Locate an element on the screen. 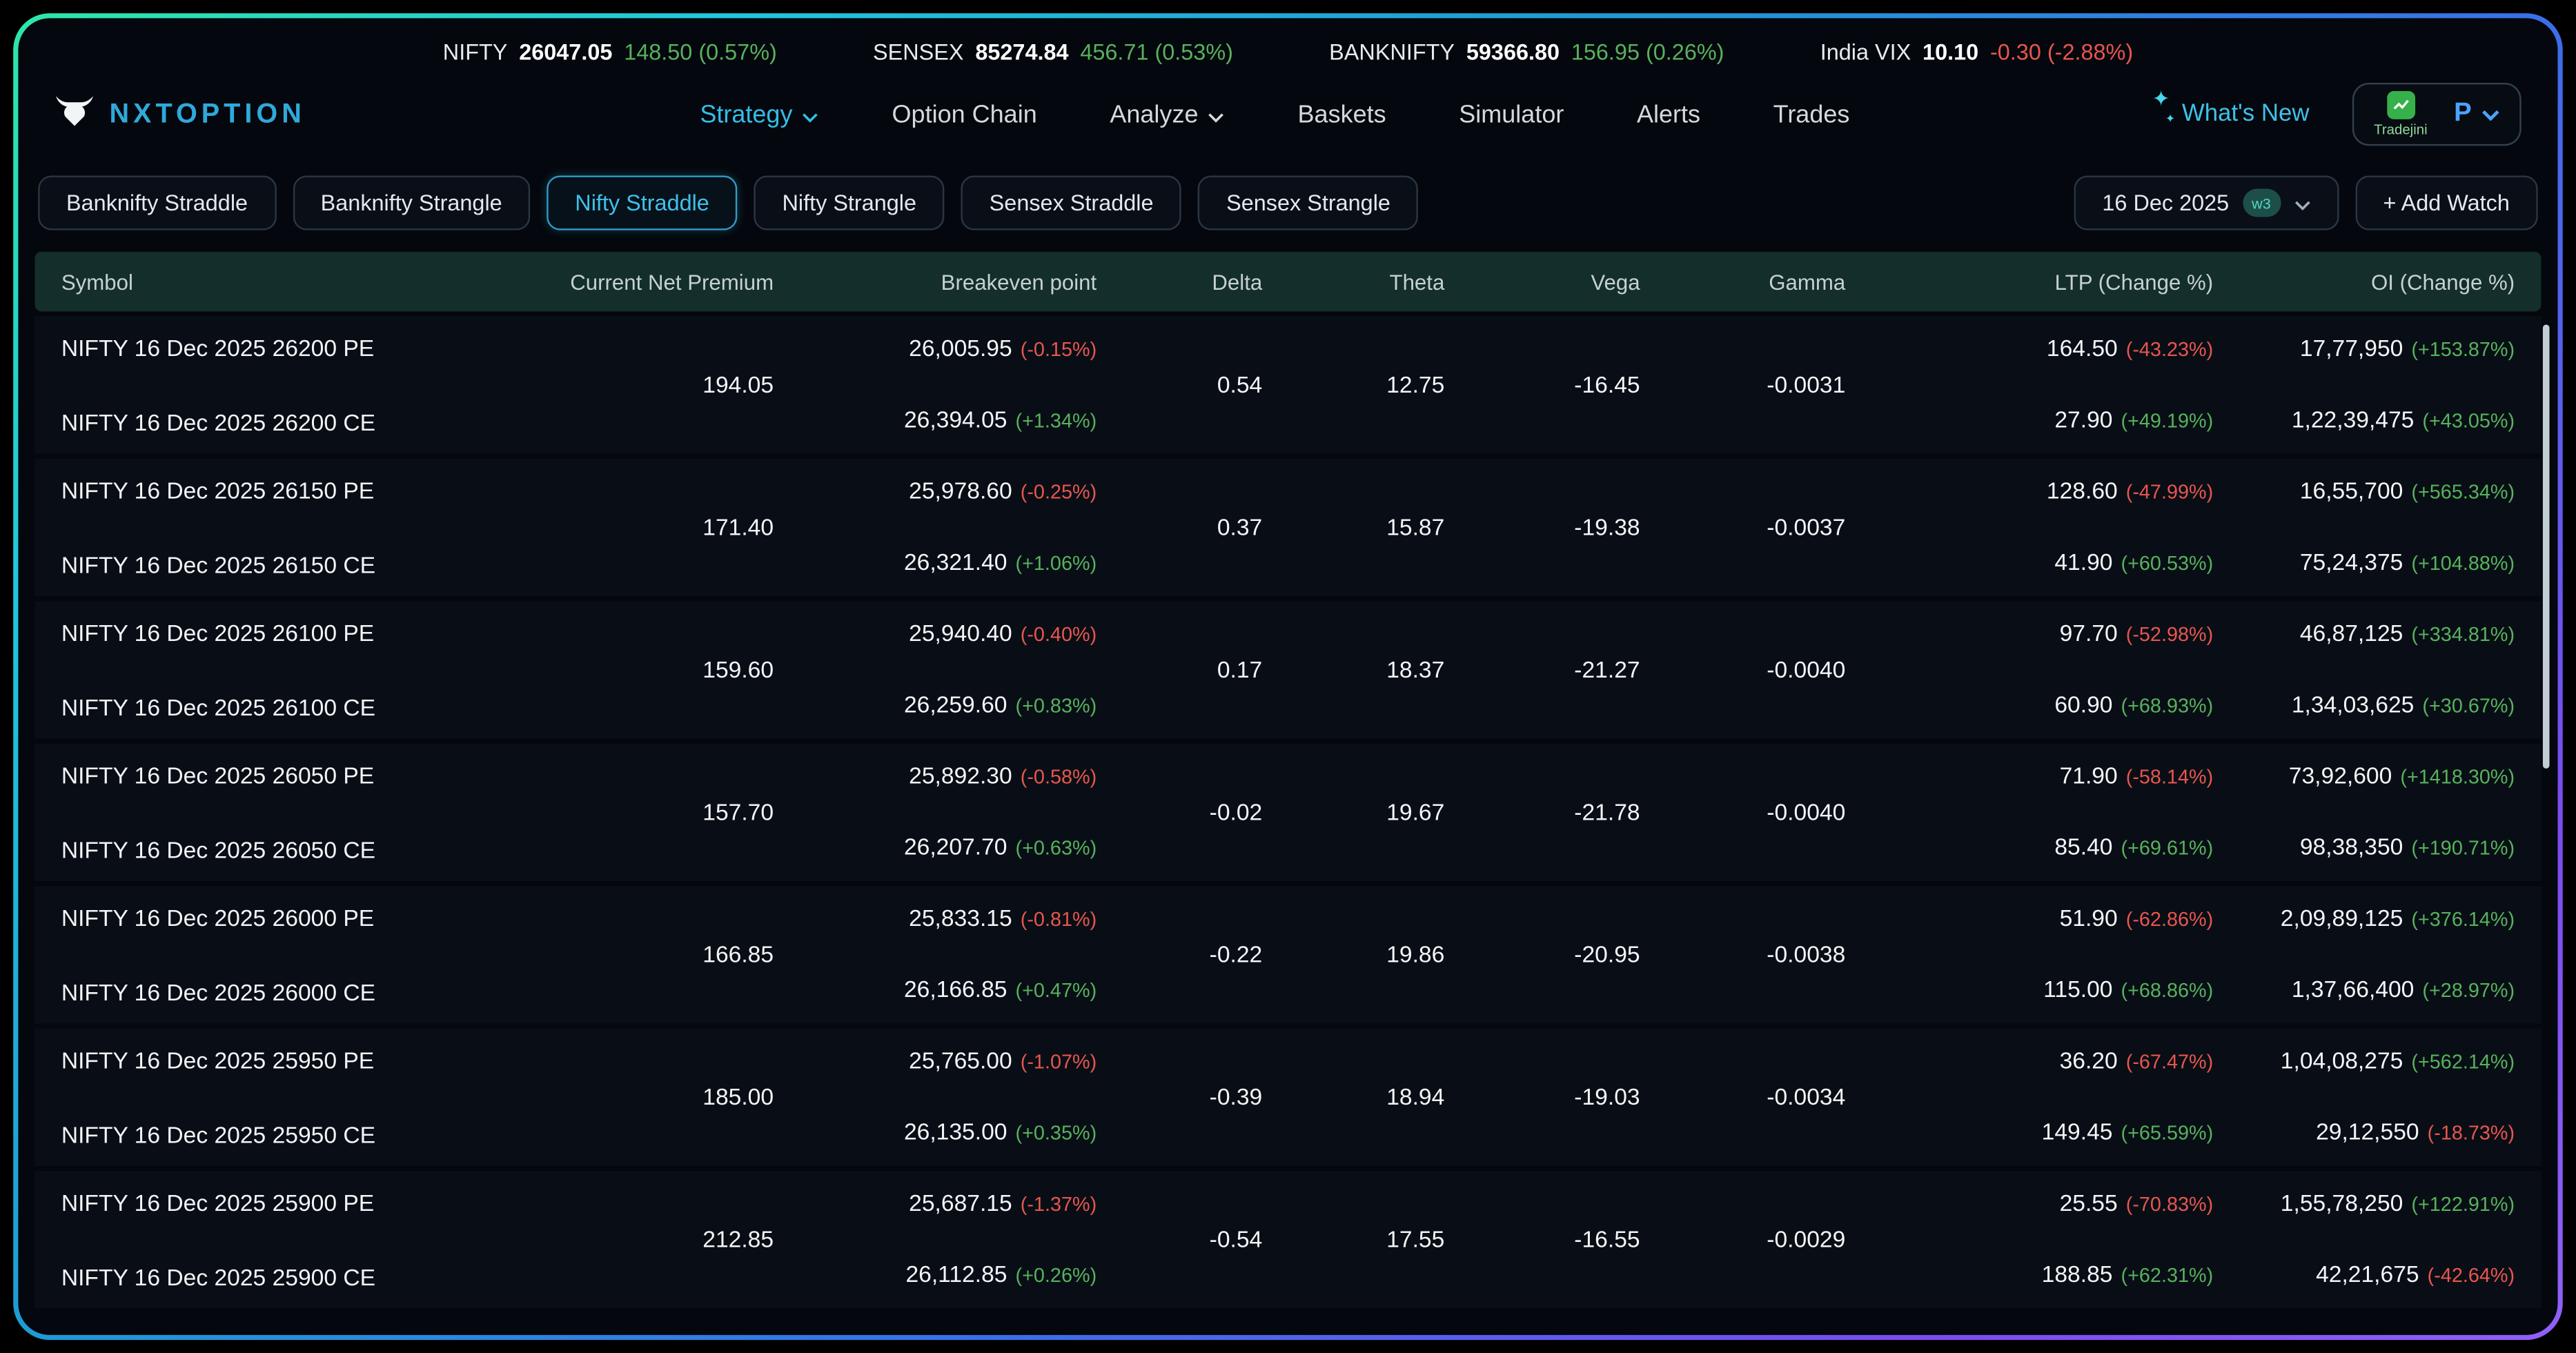  delta-cell: -0.54 is located at coordinates (1180, 1239).